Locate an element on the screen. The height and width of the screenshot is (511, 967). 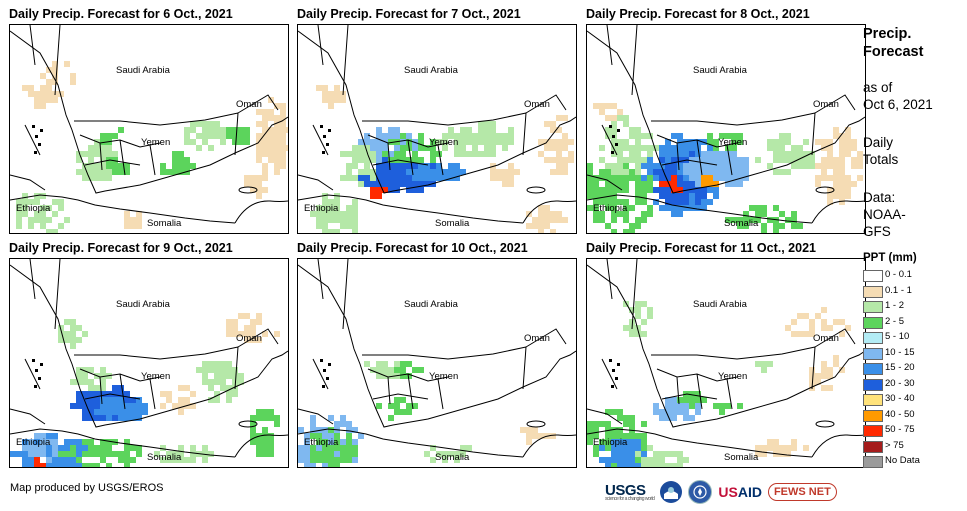
legend-label: 20 - 30 is located at coordinates (900, 383).